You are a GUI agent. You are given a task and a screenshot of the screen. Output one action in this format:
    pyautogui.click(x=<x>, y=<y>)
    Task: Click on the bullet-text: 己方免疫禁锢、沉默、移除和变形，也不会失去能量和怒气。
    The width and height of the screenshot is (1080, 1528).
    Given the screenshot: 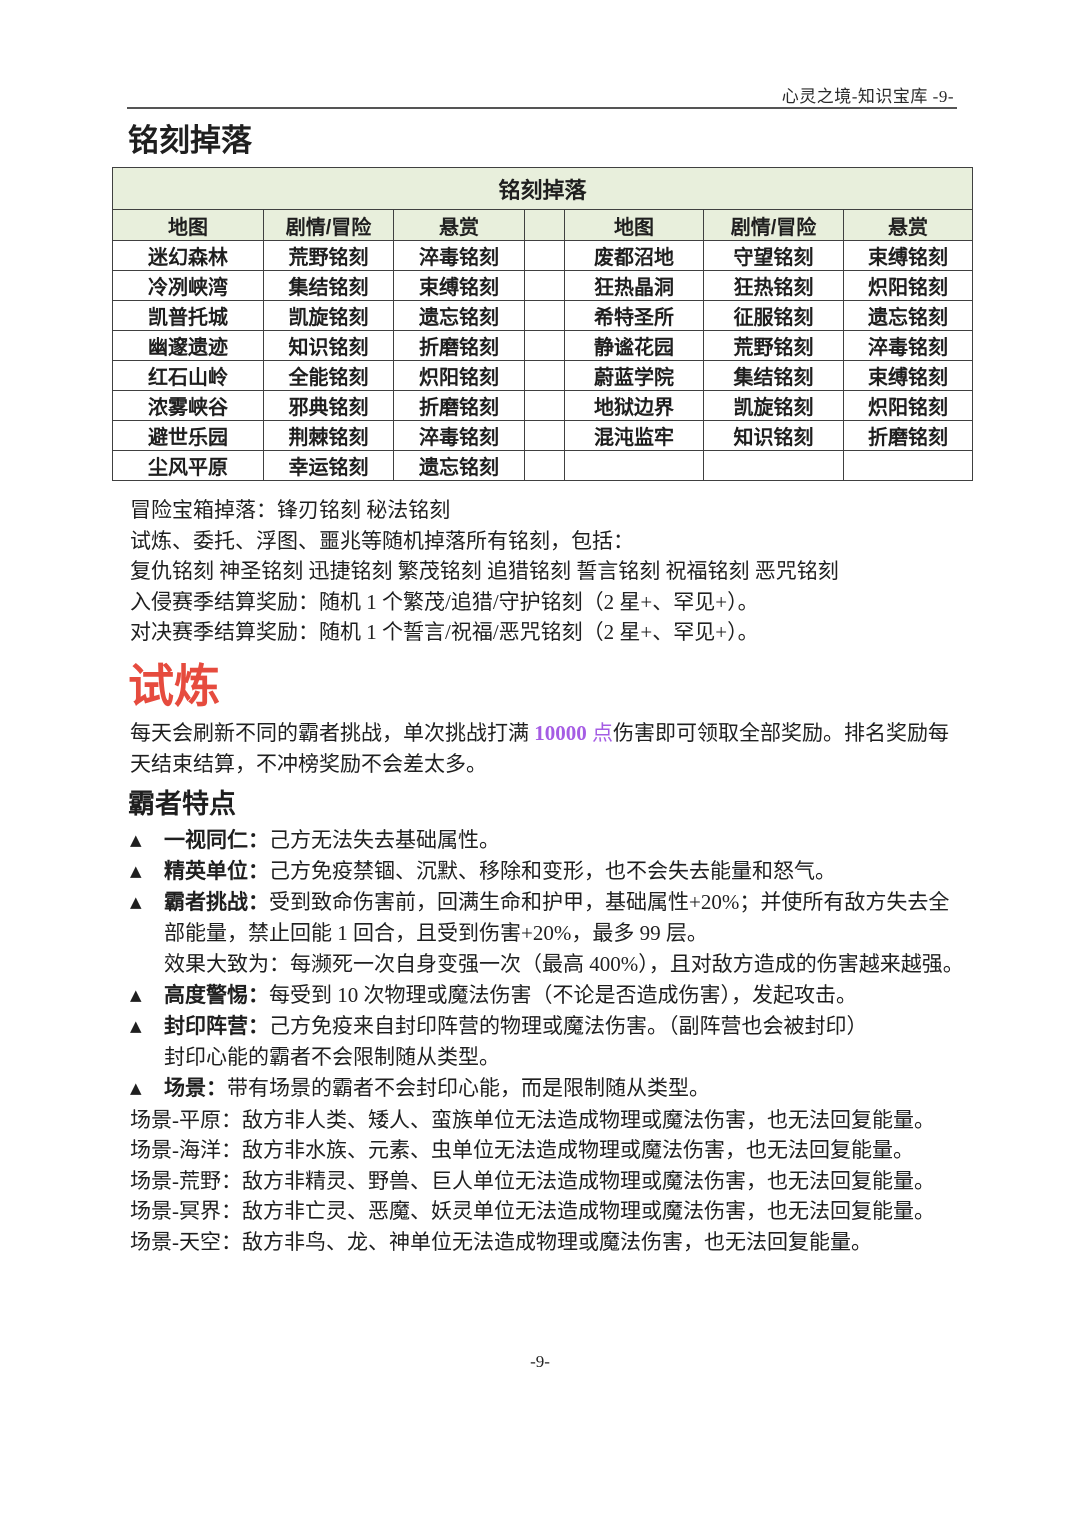 What is the action you would take?
    pyautogui.click(x=552, y=870)
    